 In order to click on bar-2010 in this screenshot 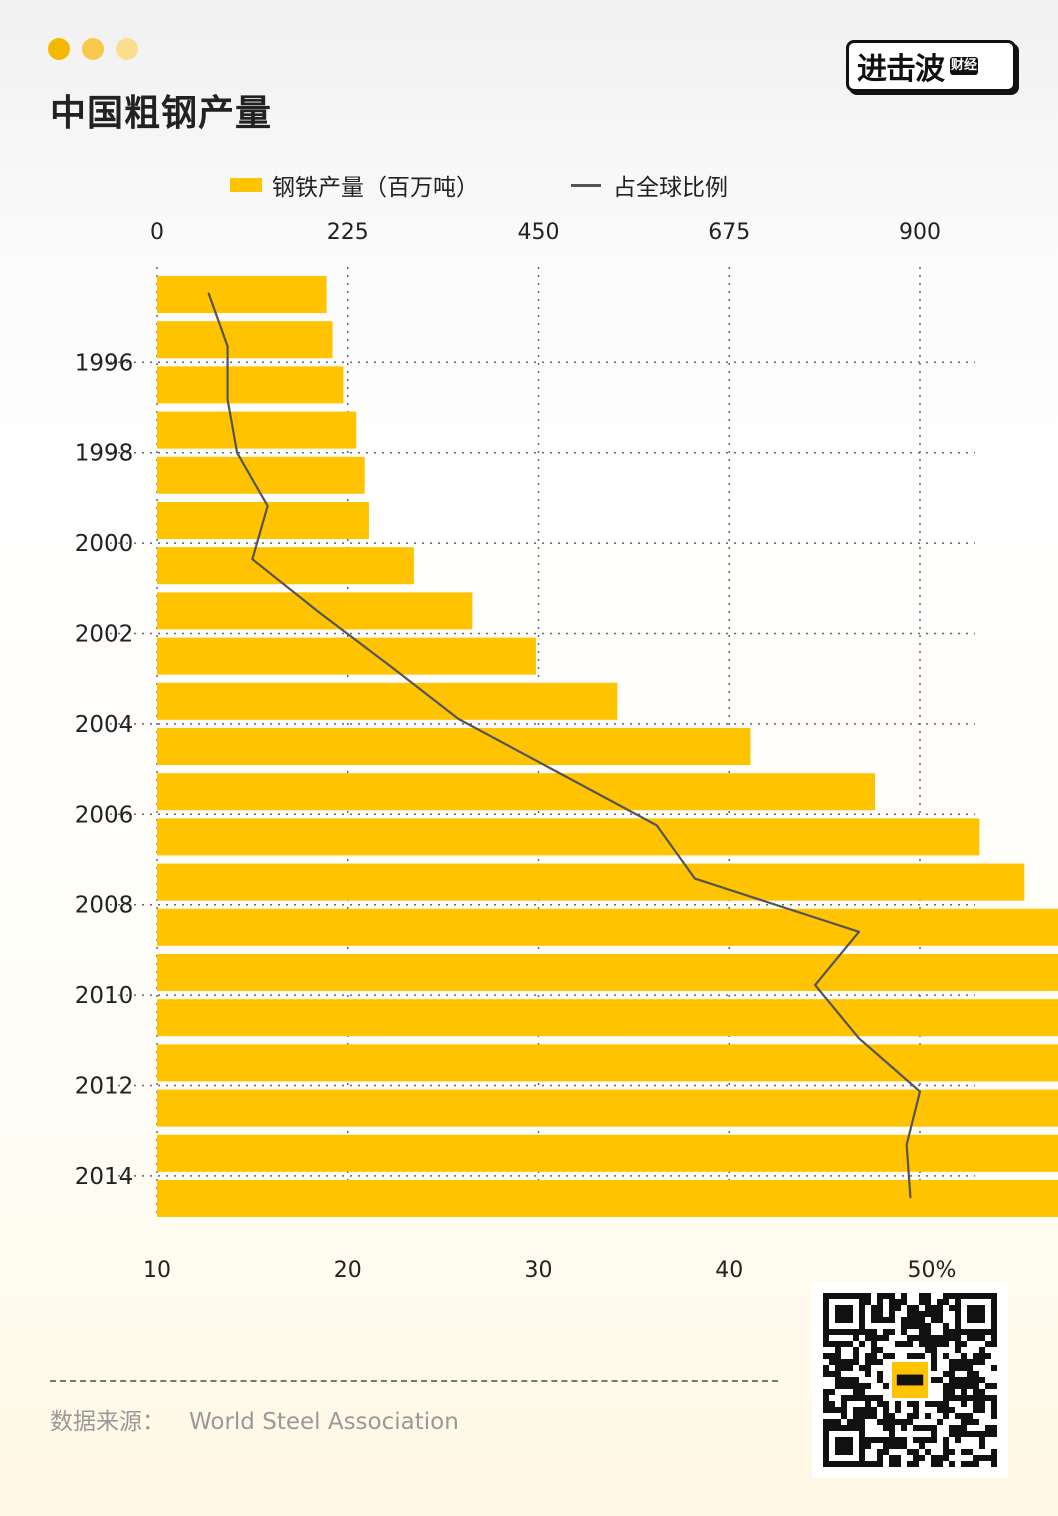, I will do `click(607, 1018)`.